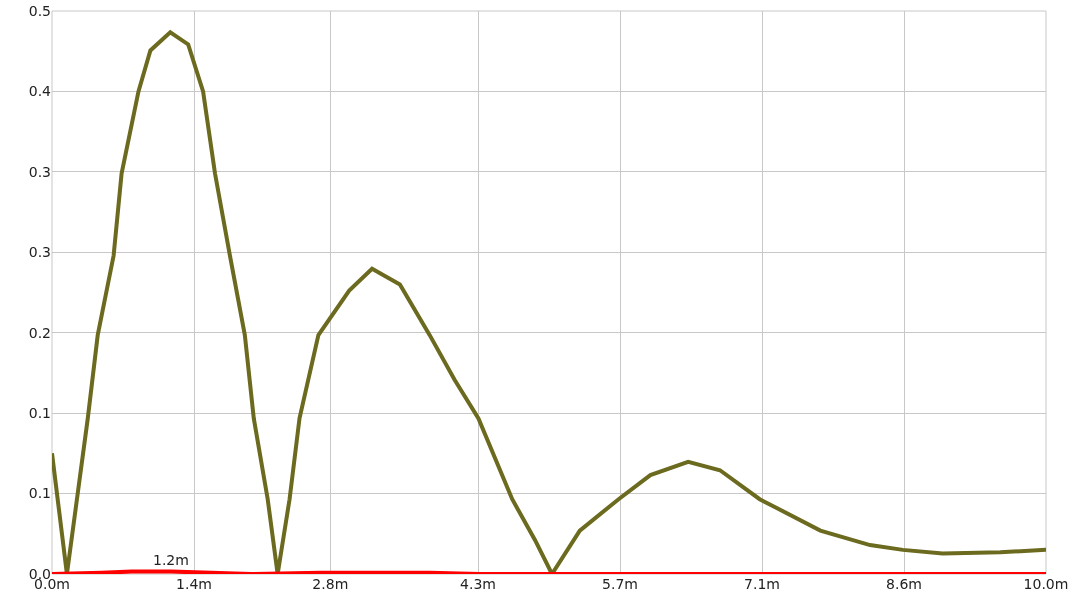  Describe the element at coordinates (620, 584) in the screenshot. I see `x-tick-label: 5.7m` at that location.